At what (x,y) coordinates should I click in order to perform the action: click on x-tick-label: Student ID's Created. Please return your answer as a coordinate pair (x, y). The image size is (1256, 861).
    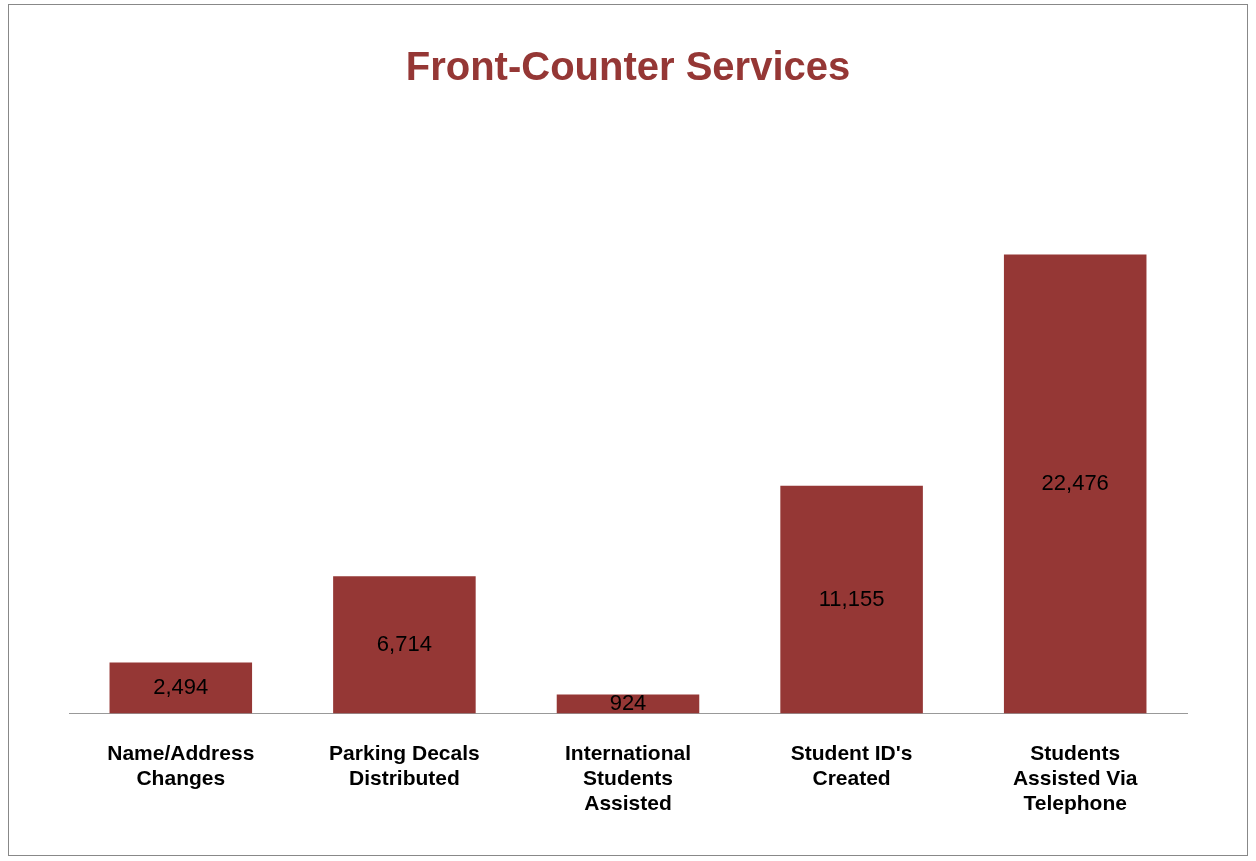
    Looking at the image, I should click on (851, 764).